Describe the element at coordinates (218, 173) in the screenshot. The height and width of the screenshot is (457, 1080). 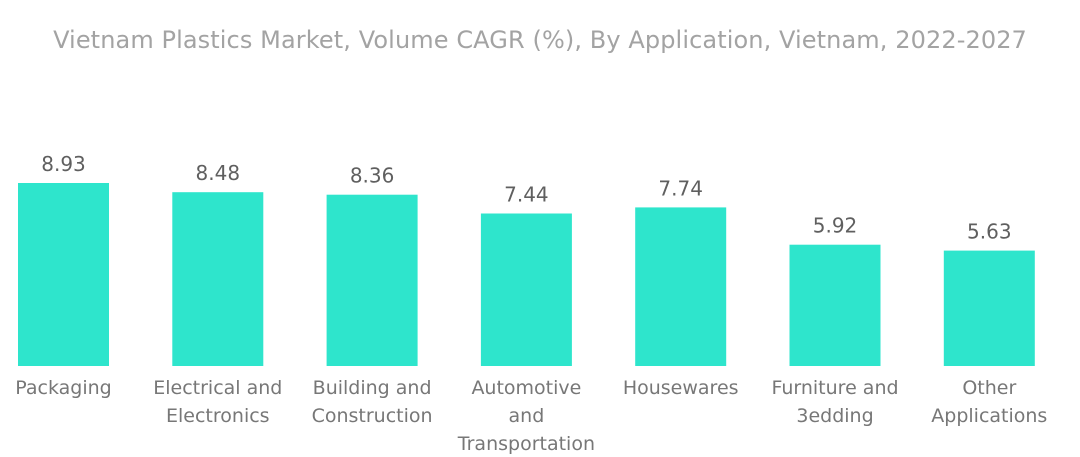
I see `value-label: 8.48` at that location.